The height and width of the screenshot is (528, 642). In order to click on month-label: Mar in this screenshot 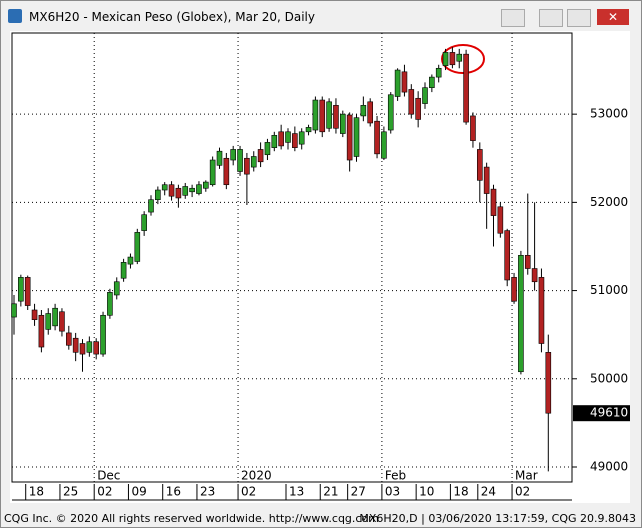, I will do `click(526, 476)`.